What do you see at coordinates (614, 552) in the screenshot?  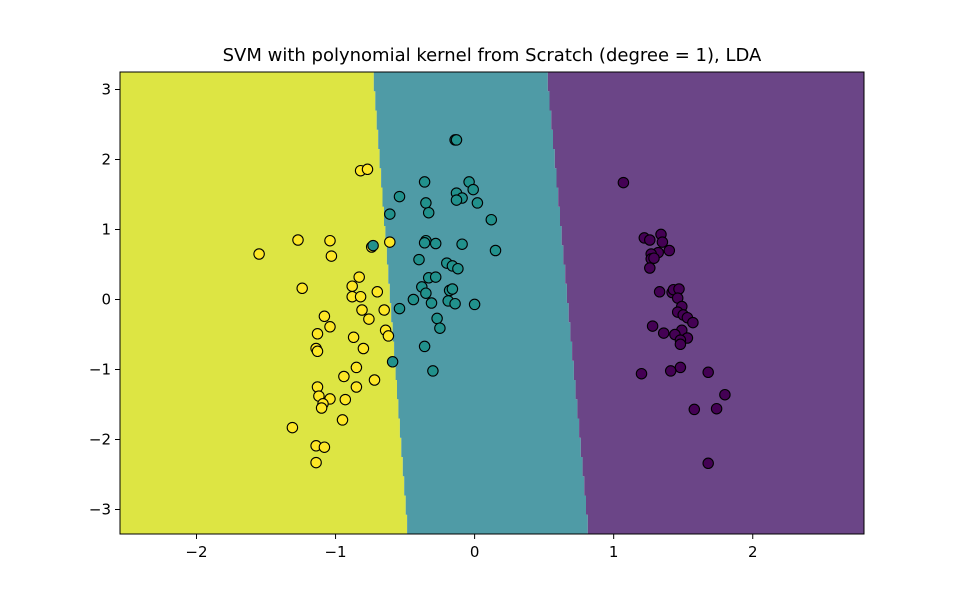 I see `x-tick-label: 1` at bounding box center [614, 552].